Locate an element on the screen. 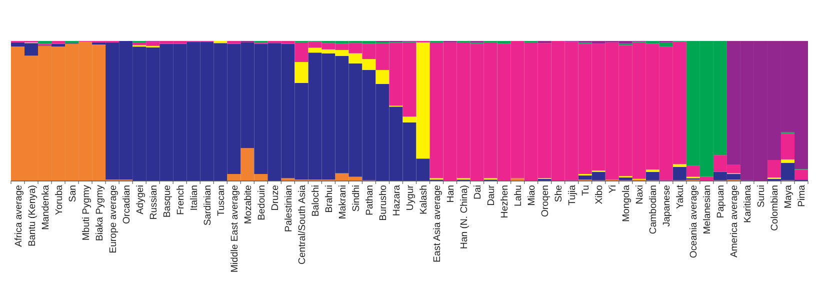  x-tick-label: Hazara is located at coordinates (396, 200).